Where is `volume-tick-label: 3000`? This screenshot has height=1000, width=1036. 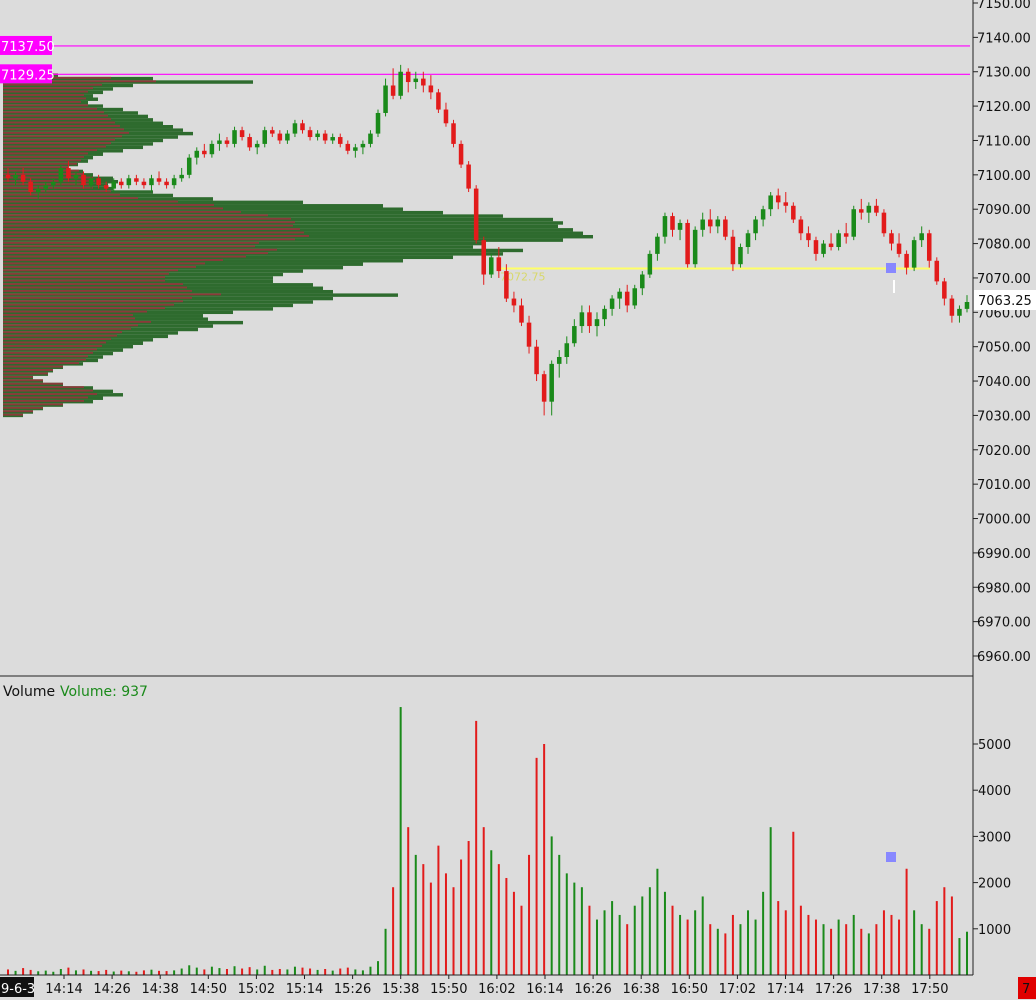
volume-tick-label: 3000 is located at coordinates (994, 837).